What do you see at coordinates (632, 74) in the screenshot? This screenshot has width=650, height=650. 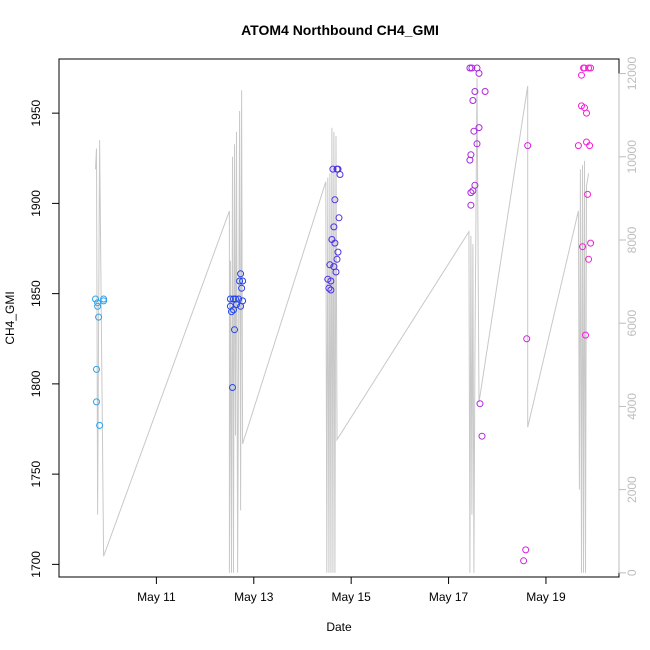 I see `y2-tick-label: 12000` at bounding box center [632, 74].